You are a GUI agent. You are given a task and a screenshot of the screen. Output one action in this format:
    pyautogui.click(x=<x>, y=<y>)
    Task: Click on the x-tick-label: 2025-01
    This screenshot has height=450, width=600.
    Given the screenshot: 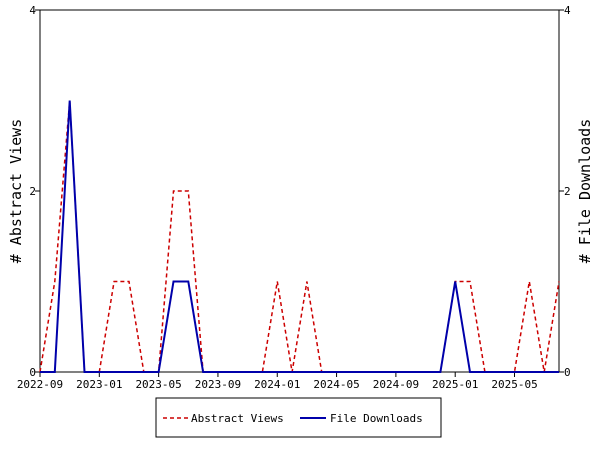 What is the action you would take?
    pyautogui.click(x=455, y=384)
    